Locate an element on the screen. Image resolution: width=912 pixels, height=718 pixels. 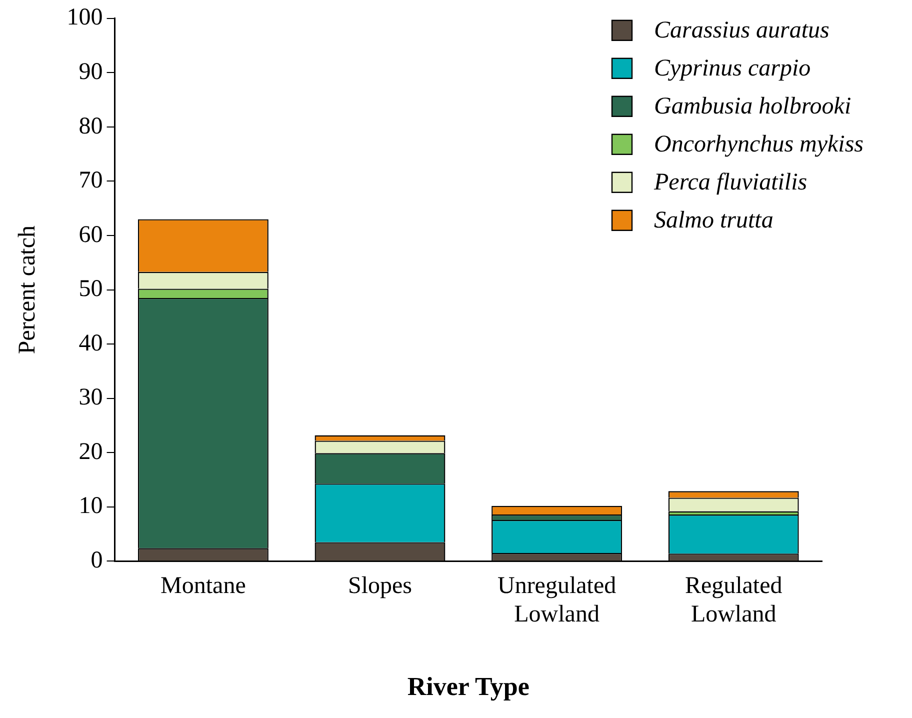
y-tick-label: 60 is located at coordinates (90, 235).